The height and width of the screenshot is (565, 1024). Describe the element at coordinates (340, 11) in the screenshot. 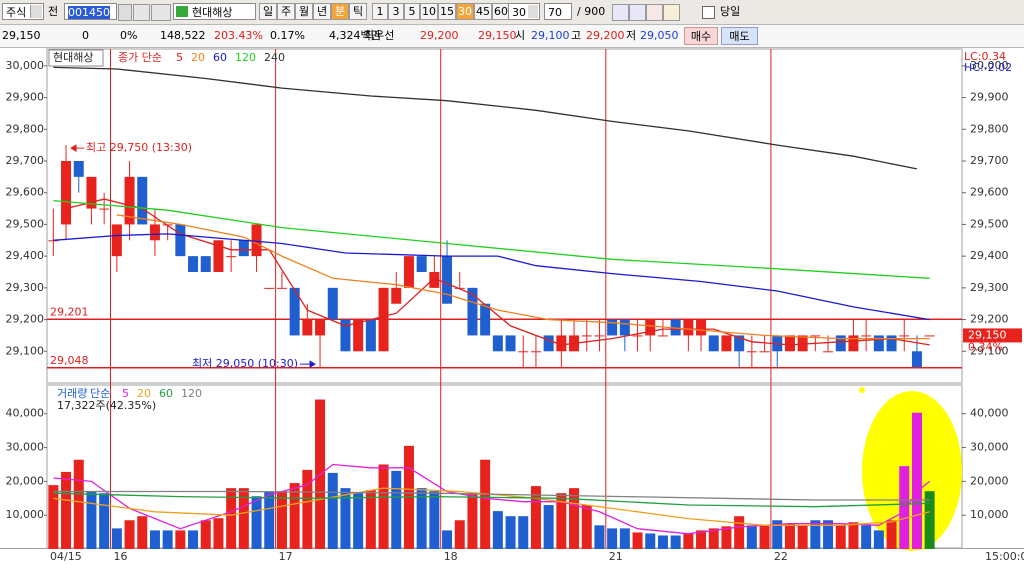

I see `period-button: 분` at that location.